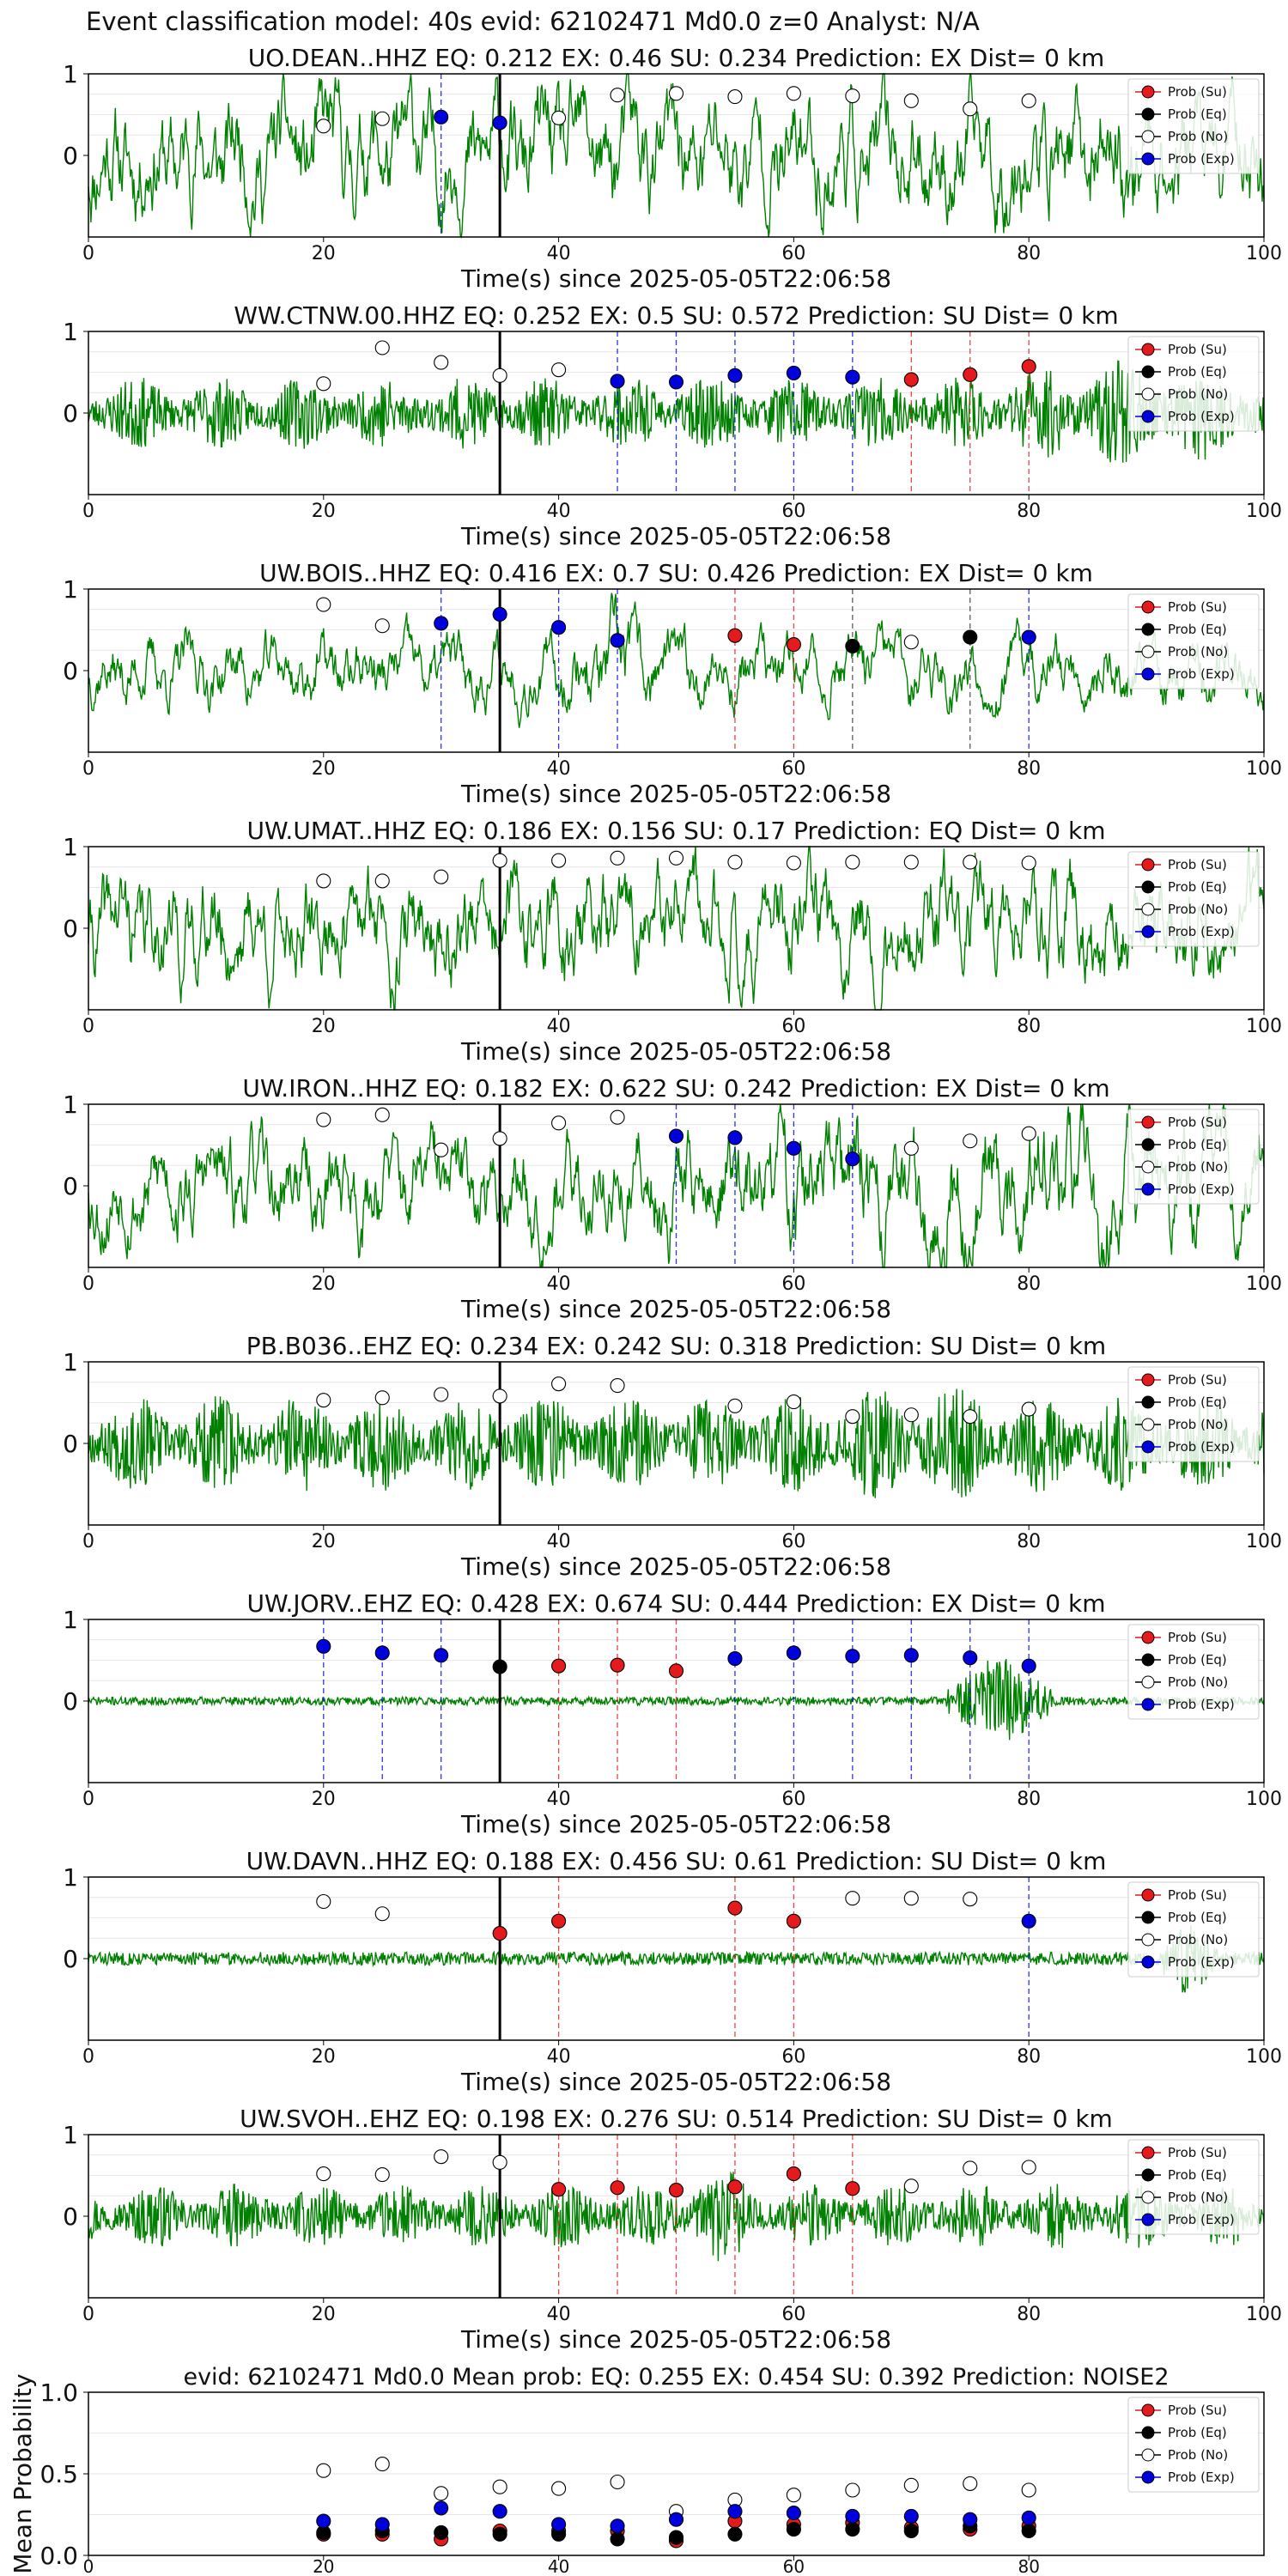 Image resolution: width=1288 pixels, height=2576 pixels. Describe the element at coordinates (911, 2516) in the screenshot. I see `mean-point-exp` at that location.